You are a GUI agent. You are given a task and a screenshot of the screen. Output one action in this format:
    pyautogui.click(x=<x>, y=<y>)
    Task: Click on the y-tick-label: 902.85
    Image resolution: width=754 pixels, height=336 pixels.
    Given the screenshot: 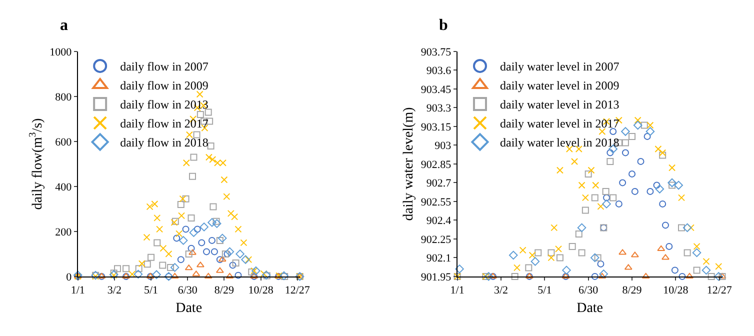 What is the action you would take?
    pyautogui.click(x=436, y=164)
    